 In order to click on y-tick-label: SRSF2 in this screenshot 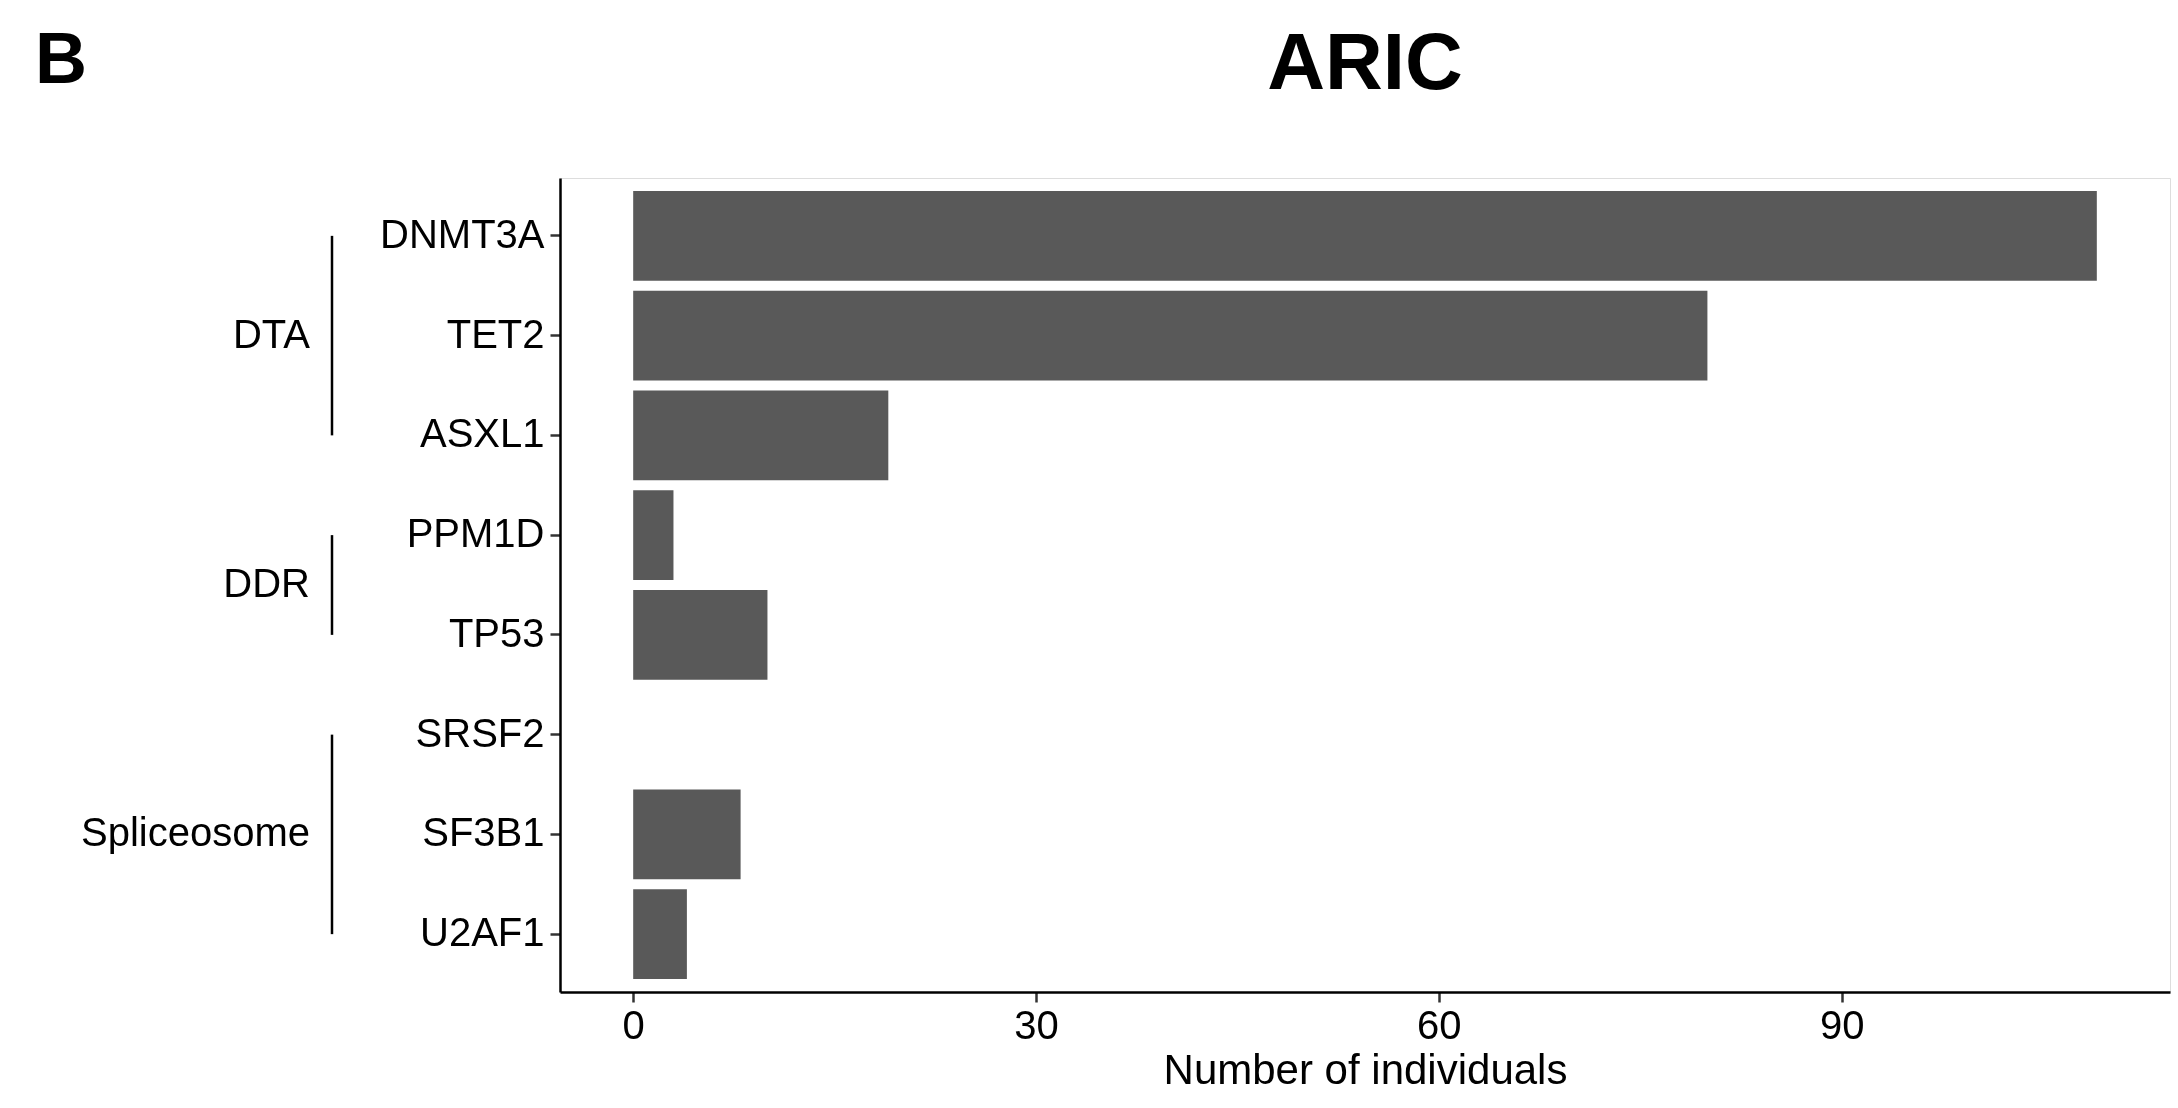, I will do `click(480, 732)`.